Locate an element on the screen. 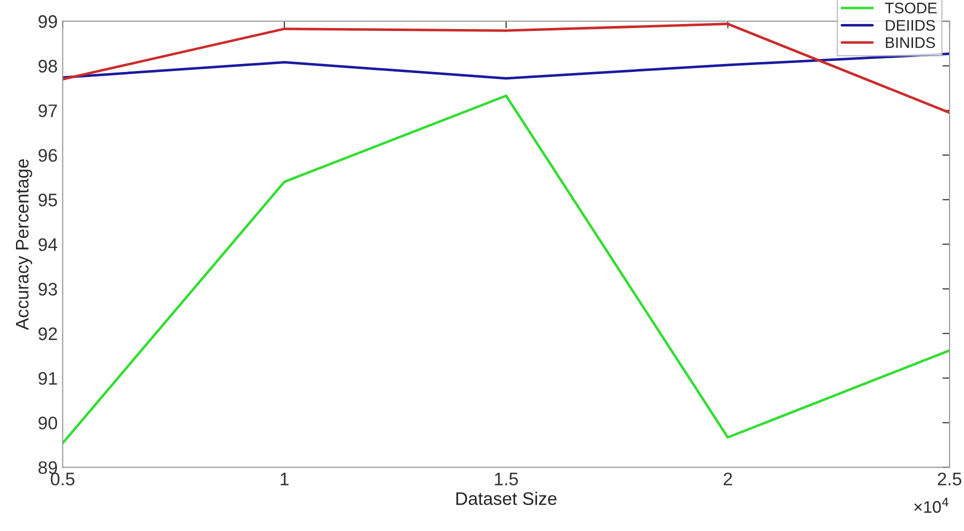  y-tick-label: 94 is located at coordinates (48, 244).